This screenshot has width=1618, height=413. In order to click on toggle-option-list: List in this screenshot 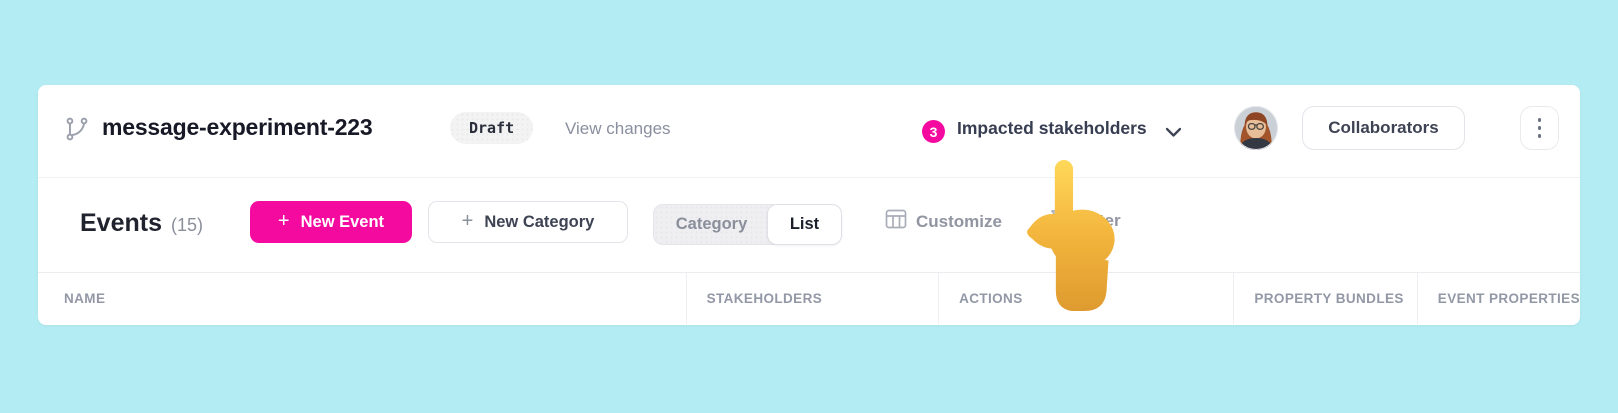, I will do `click(804, 224)`.